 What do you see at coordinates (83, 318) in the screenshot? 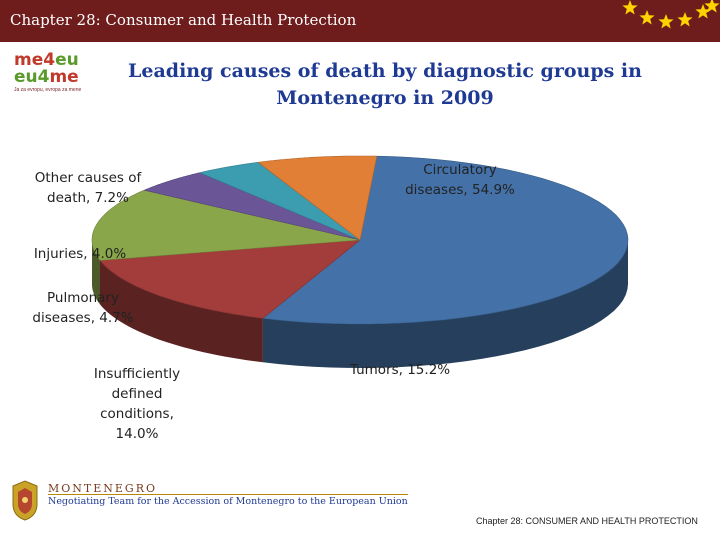
I see `pie-data-label-line: diseases, 4.7%` at bounding box center [83, 318].